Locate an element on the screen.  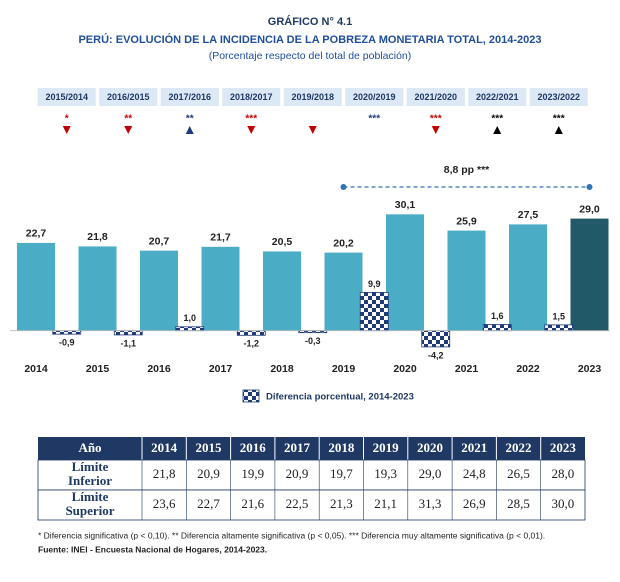
data-label: 25,9 is located at coordinates (466, 221).